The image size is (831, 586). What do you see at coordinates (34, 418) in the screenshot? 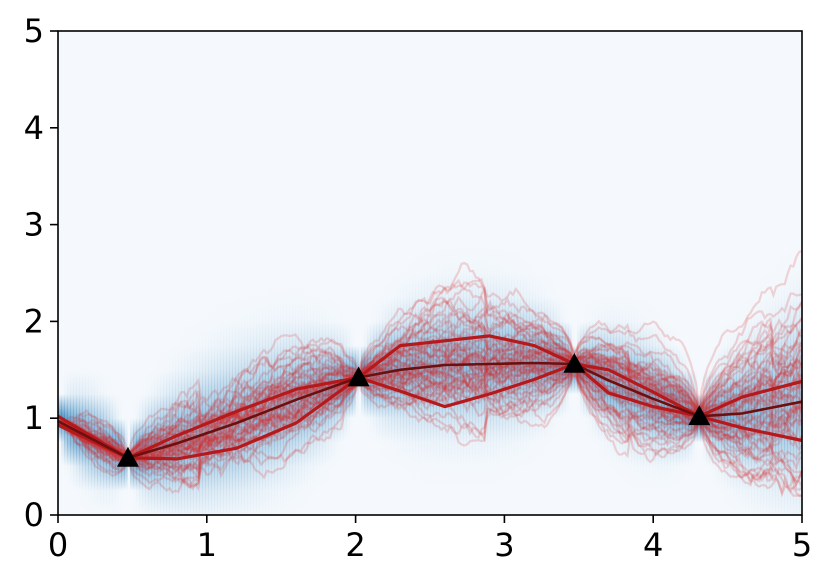
I see `y-tick-label: 1` at bounding box center [34, 418].